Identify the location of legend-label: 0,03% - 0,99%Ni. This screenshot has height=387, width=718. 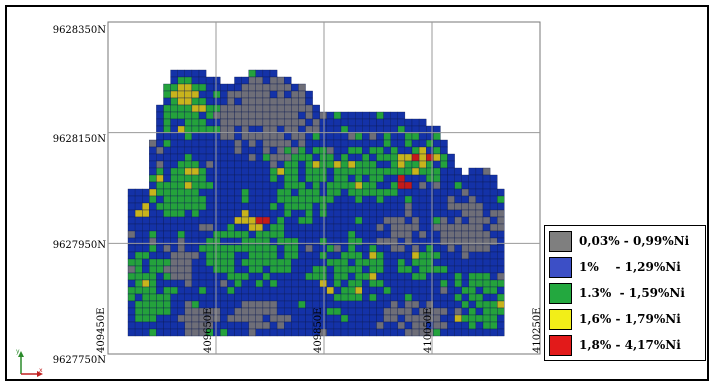
(634, 241).